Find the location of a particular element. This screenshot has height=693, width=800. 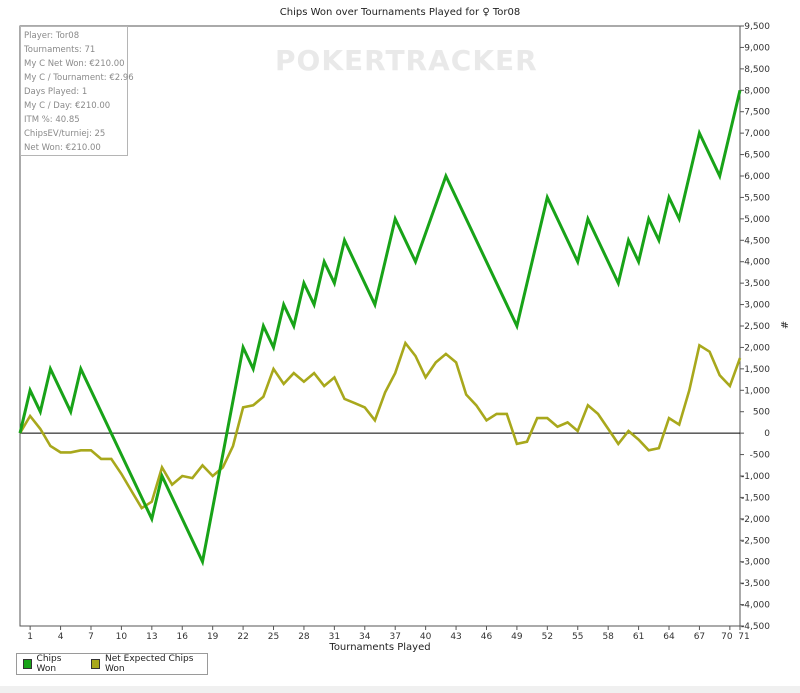

stat-per-day: My C / Day: €210.00 is located at coordinates (67, 106).